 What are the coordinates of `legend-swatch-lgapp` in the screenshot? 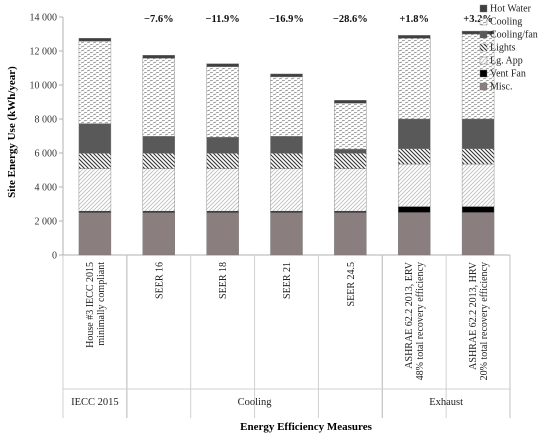 It's located at (483, 60).